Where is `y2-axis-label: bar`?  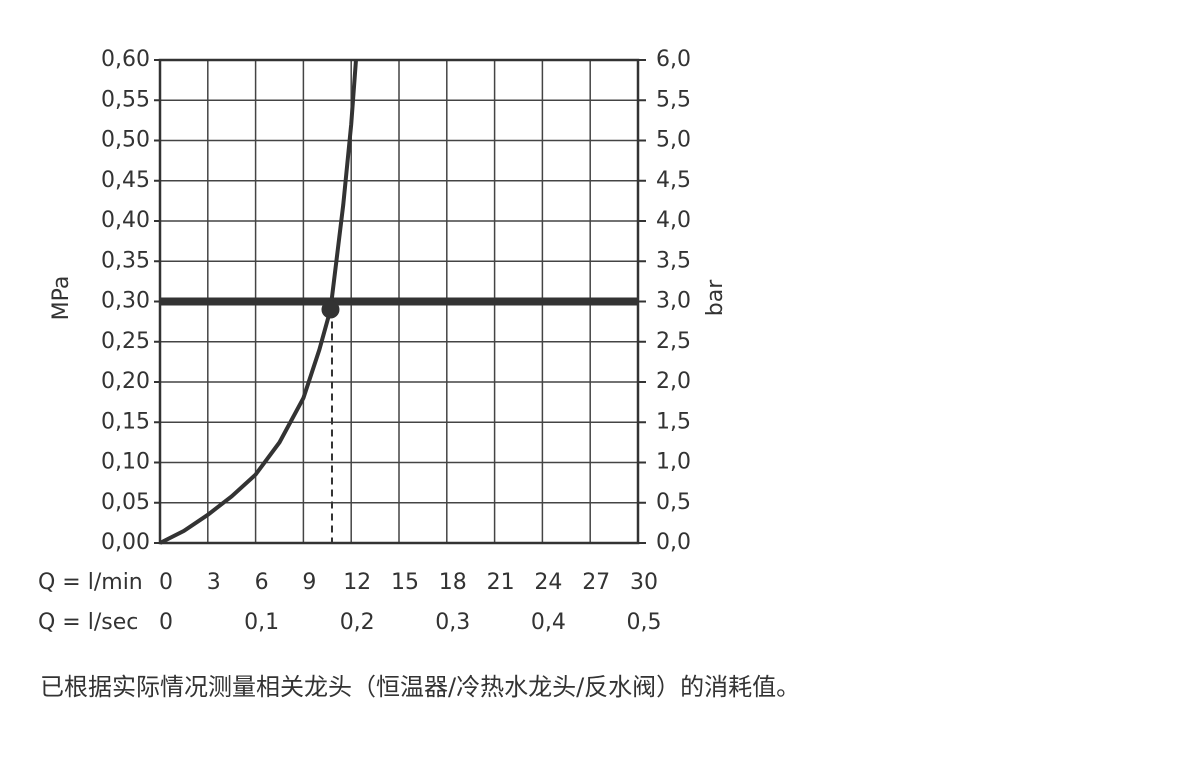
y2-axis-label: bar is located at coordinates (715, 297).